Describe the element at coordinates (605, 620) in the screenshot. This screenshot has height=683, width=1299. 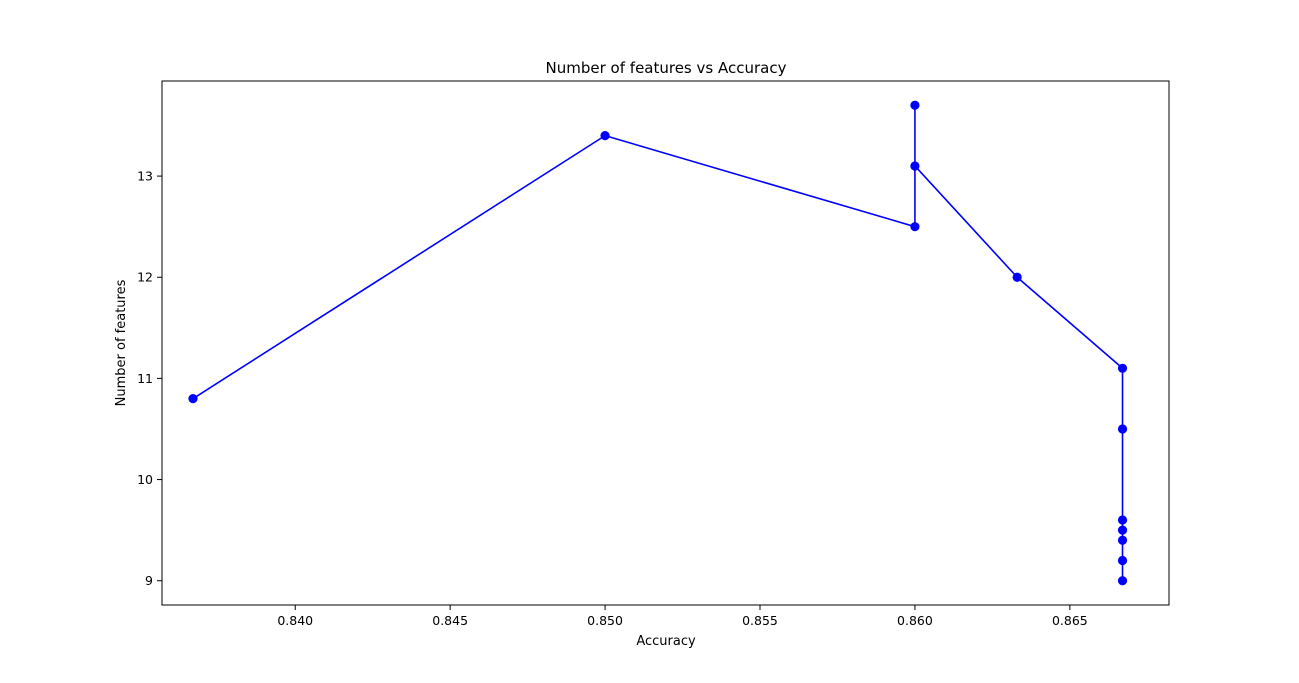
I see `x-tick-label: 0.850` at that location.